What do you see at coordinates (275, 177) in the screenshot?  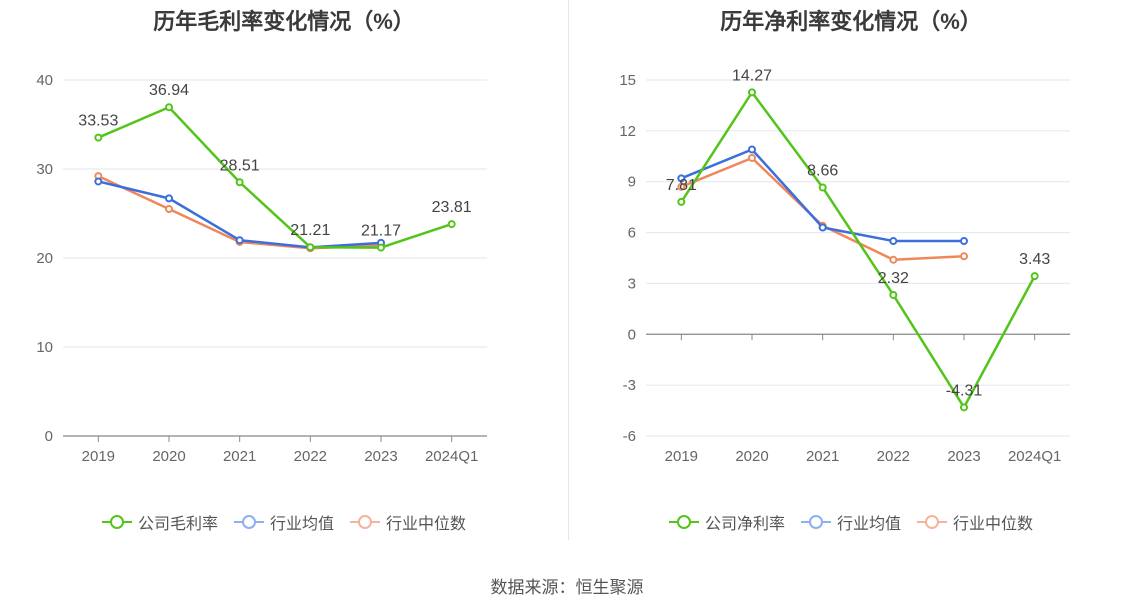 I see `series-line` at bounding box center [275, 177].